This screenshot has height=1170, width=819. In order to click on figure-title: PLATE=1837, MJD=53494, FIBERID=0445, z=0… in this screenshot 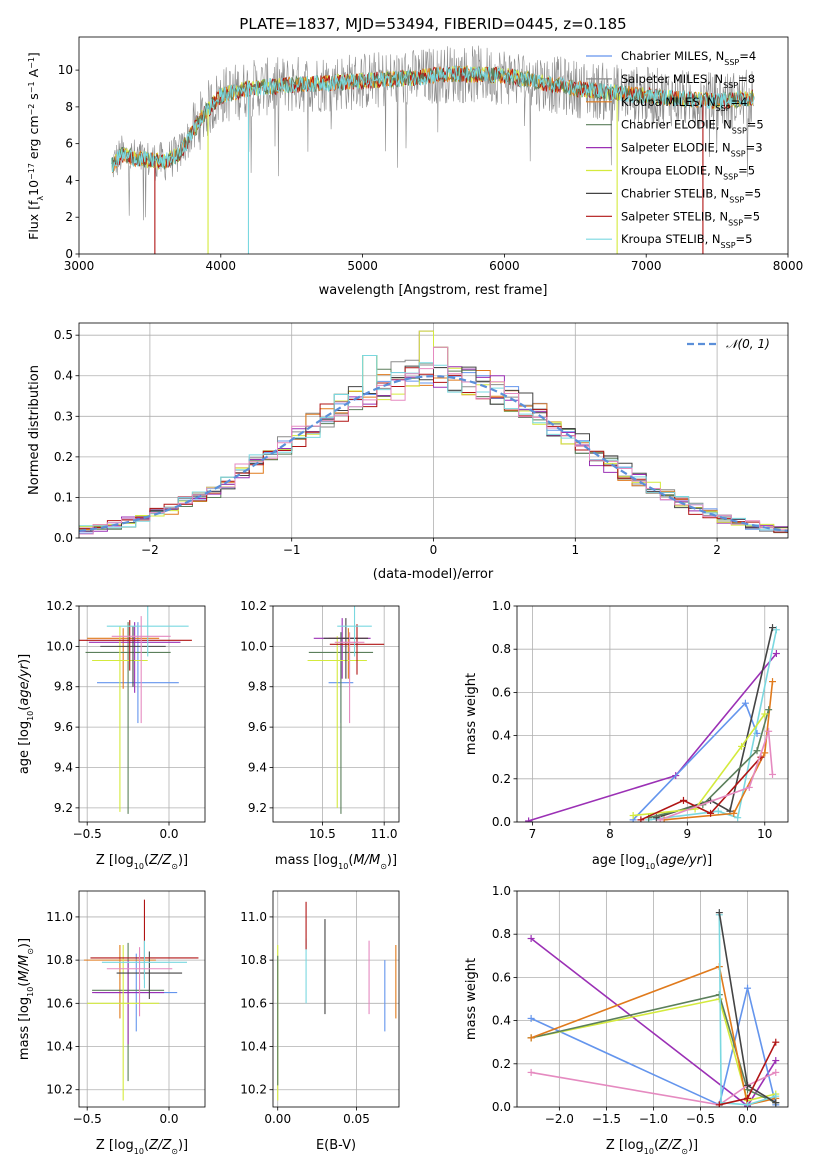, I will do `click(432, 24)`.